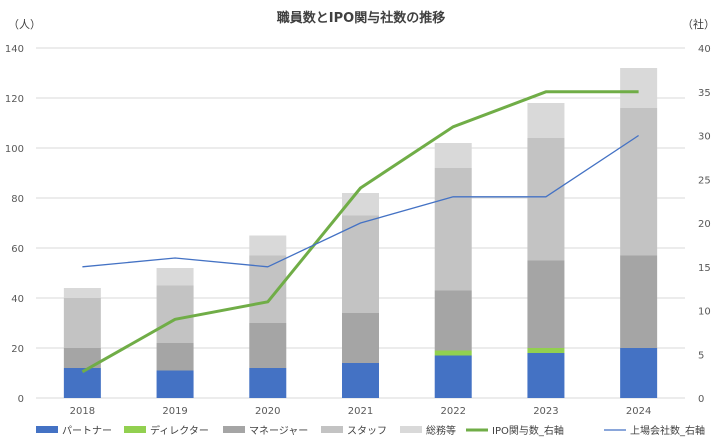  What do you see at coordinates (278, 431) in the screenshot?
I see `legend-label: マネージャー` at bounding box center [278, 431].